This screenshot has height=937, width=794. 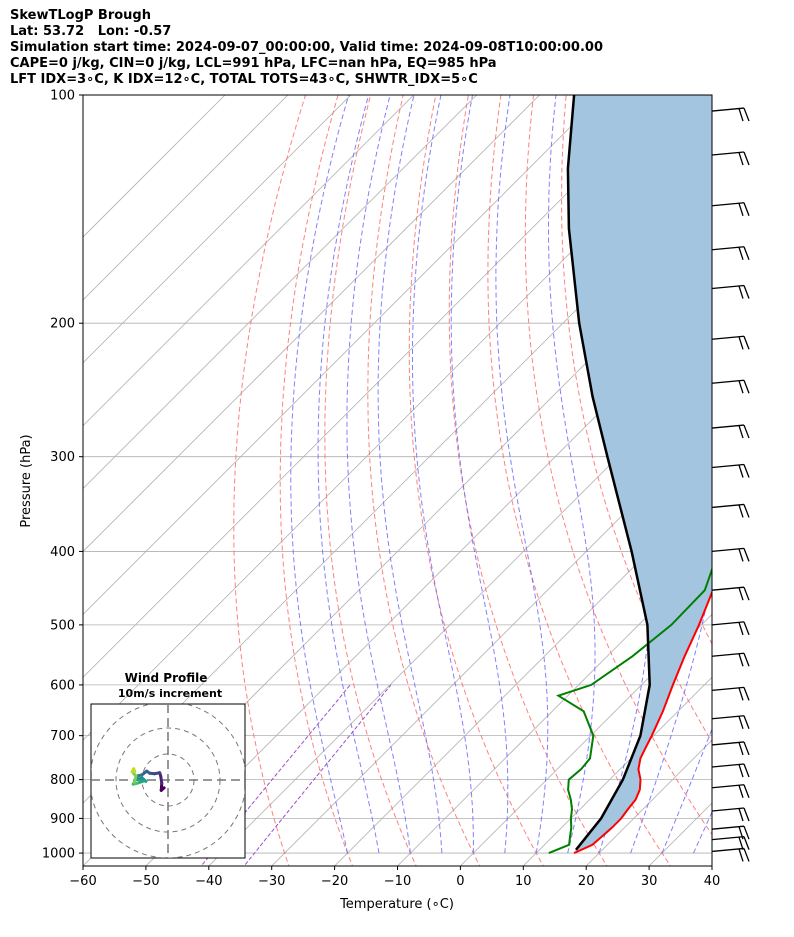 I want to click on y-tick-label: 900, so click(x=62, y=819).